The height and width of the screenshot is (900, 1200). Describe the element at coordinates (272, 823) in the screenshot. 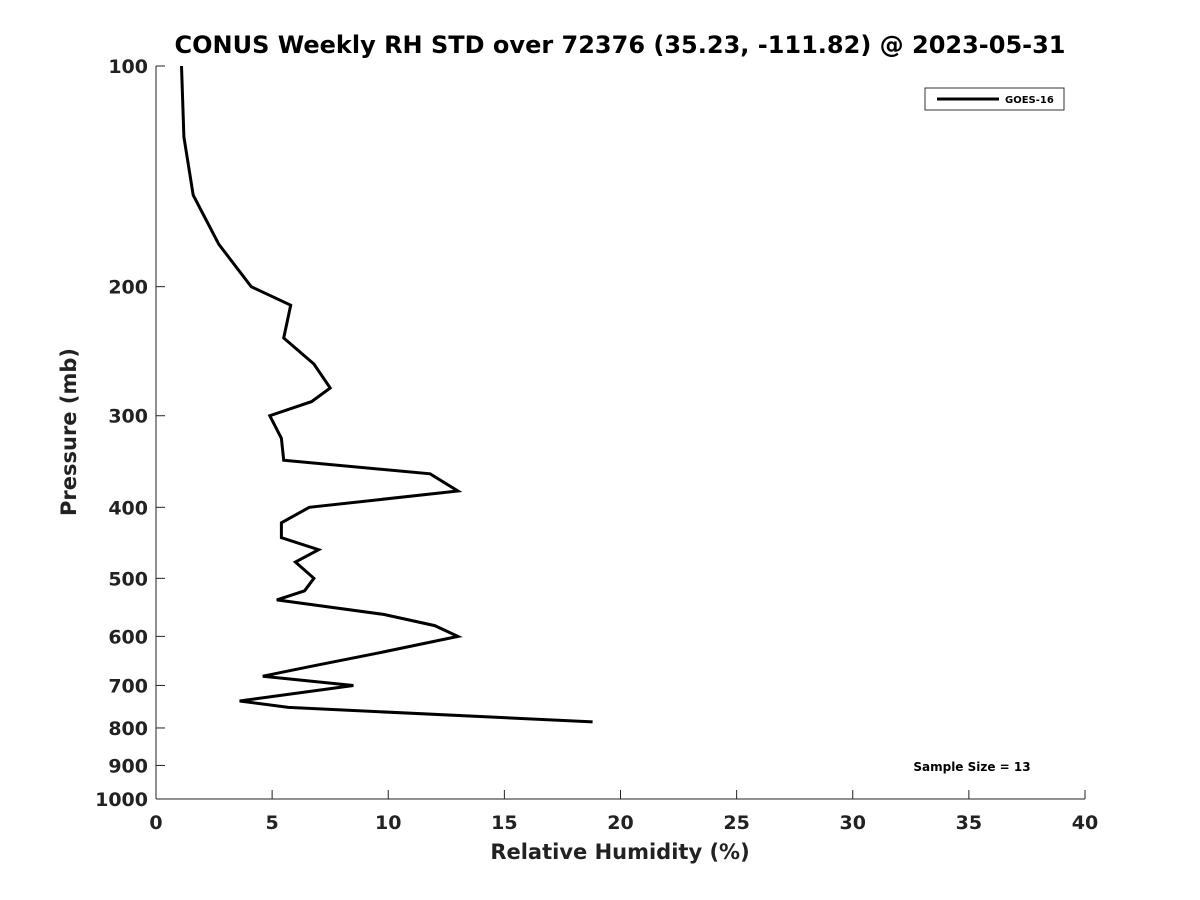

I see `x-tick-label: 5` at that location.